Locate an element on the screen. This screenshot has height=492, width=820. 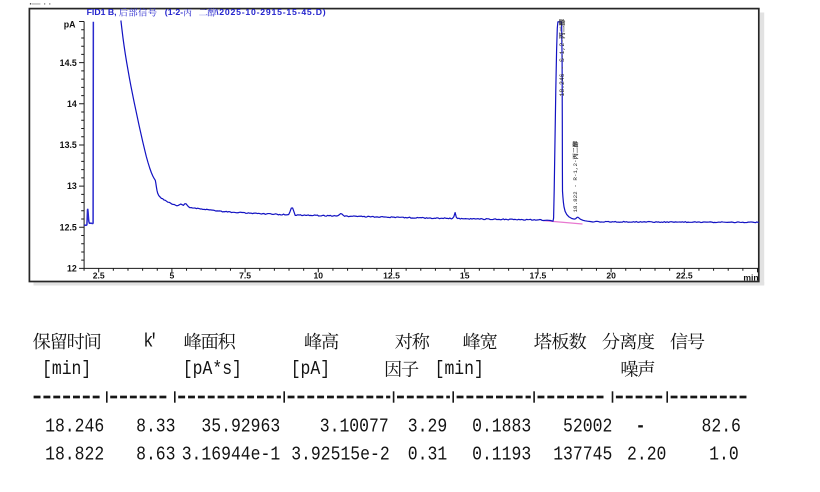
svg-text: 52002 is located at coordinates (587, 428).